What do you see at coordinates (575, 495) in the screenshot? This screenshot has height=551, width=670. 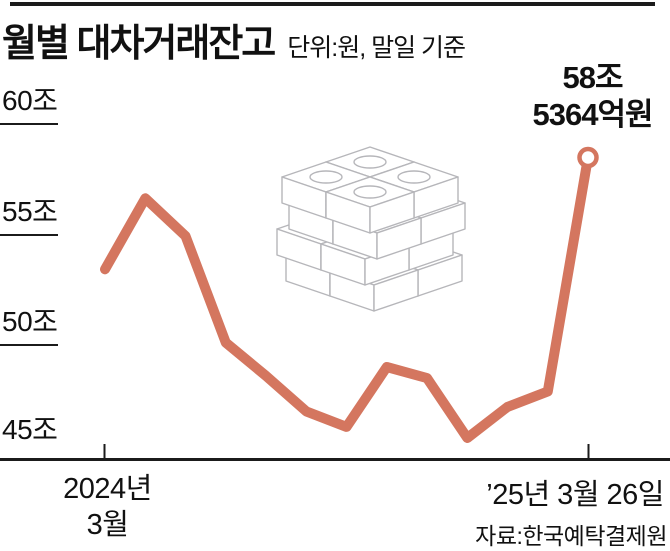 I see `x-tick-label-end: ’25년 3월 26일` at bounding box center [575, 495].